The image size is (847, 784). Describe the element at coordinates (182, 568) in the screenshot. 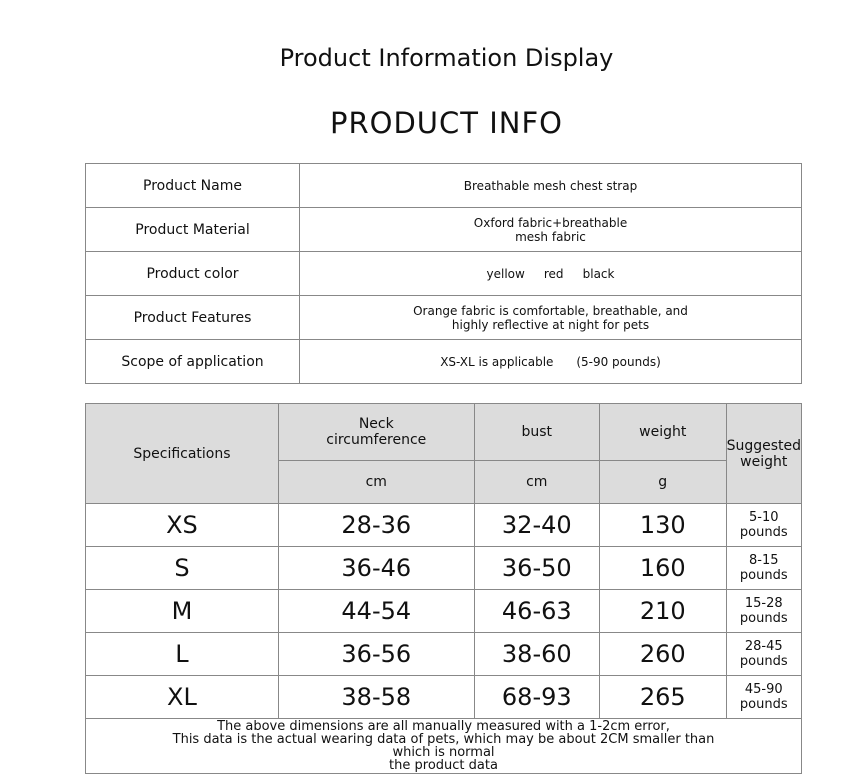

I see `cell-size: S` at that location.